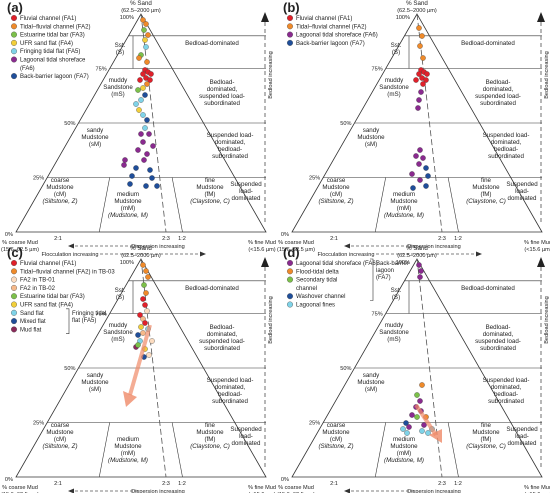  What do you see at coordinates (417, 11) in the screenshot?
I see `sand-axis-range: (62.5–2000 µm)` at bounding box center [417, 11].